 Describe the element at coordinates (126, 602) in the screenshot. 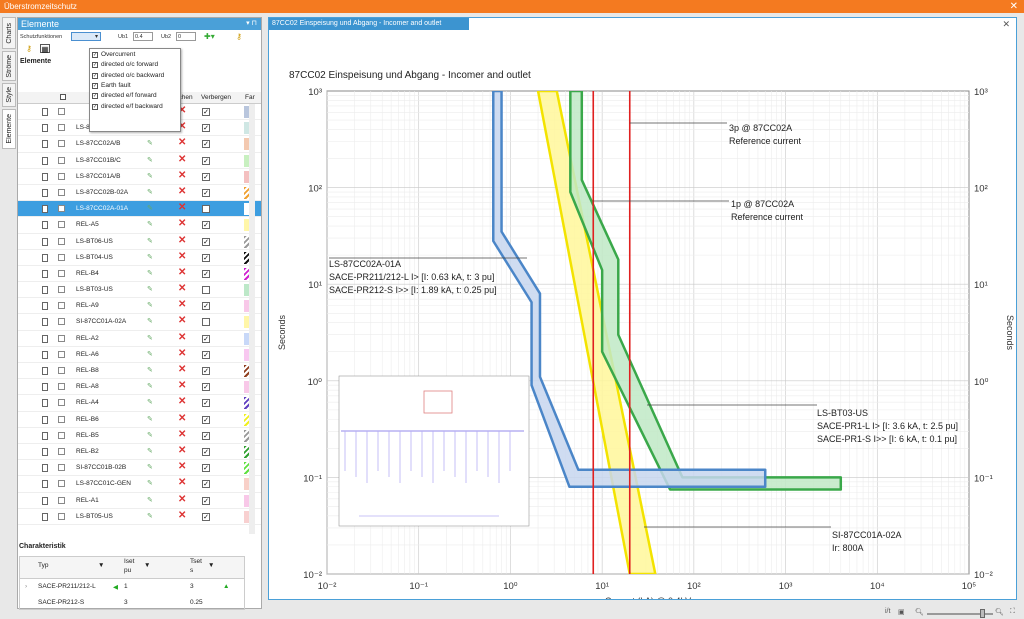

I see `char-iset-value: 3` at that location.